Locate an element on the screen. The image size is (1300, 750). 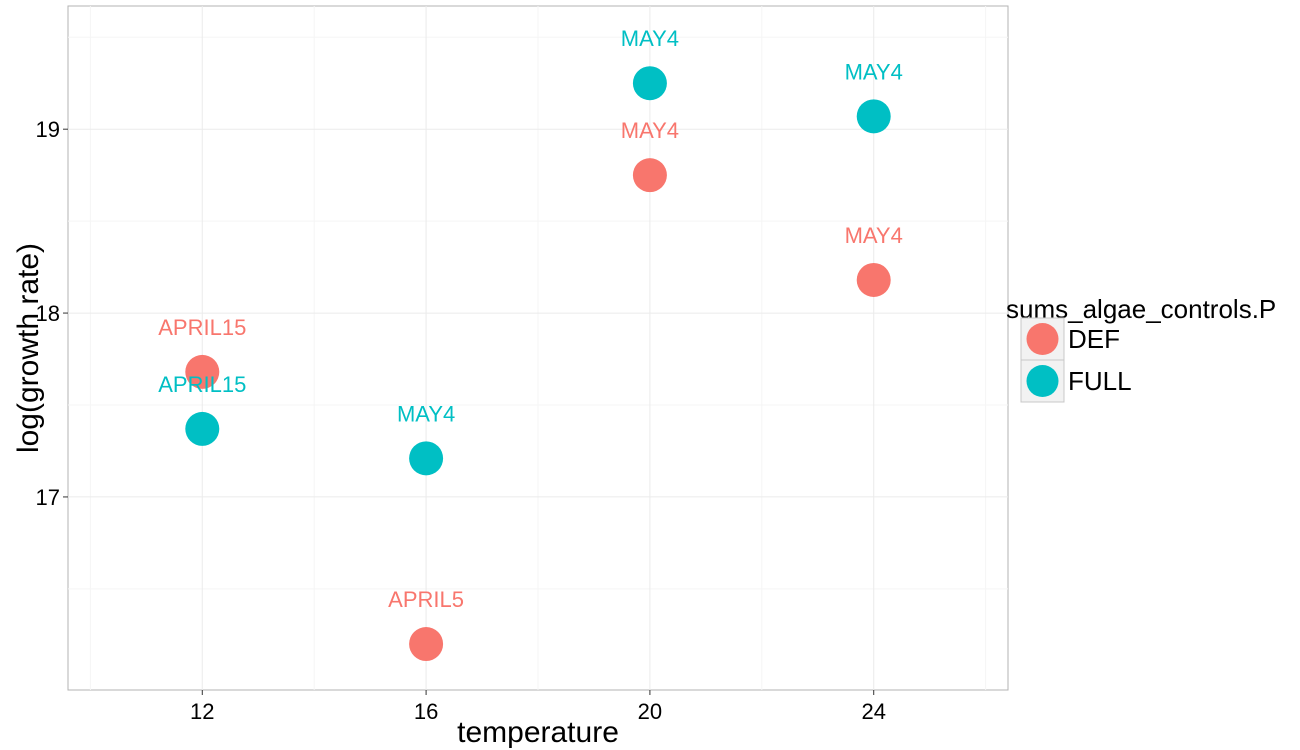
y-tick-label: 19 is located at coordinates (48, 129).